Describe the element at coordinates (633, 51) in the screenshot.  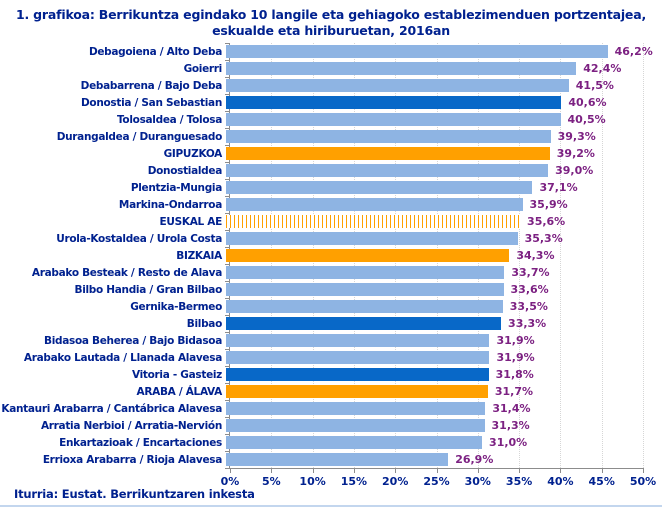
I see `value-label: 46,2%` at that location.